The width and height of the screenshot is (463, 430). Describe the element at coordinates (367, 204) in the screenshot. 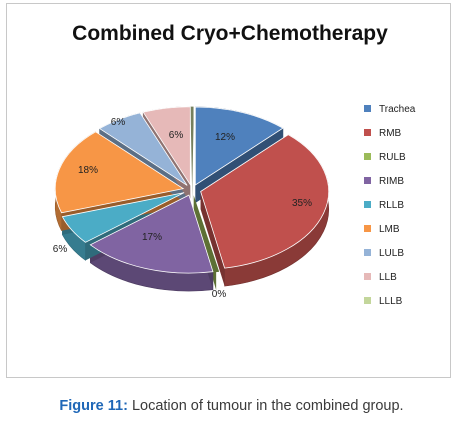

I see `legend-swatch-rllb` at that location.